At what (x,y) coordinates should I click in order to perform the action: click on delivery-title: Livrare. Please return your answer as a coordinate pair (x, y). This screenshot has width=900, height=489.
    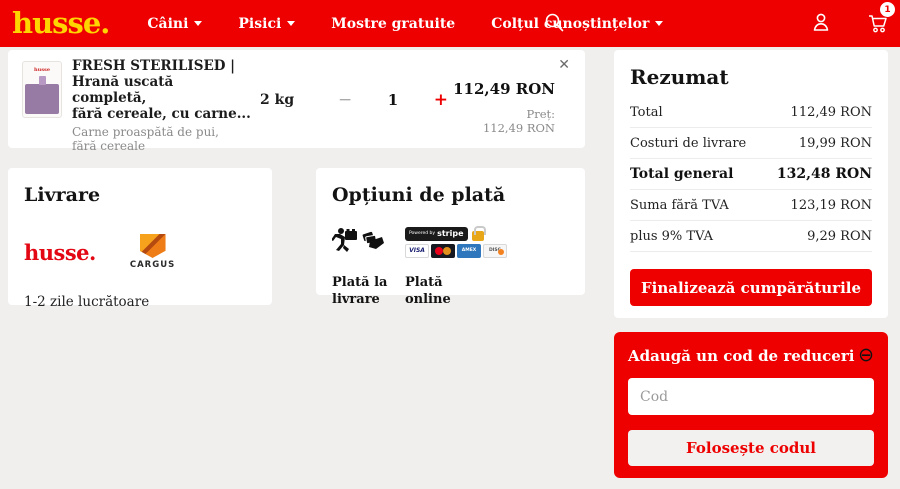
    Looking at the image, I should click on (62, 195).